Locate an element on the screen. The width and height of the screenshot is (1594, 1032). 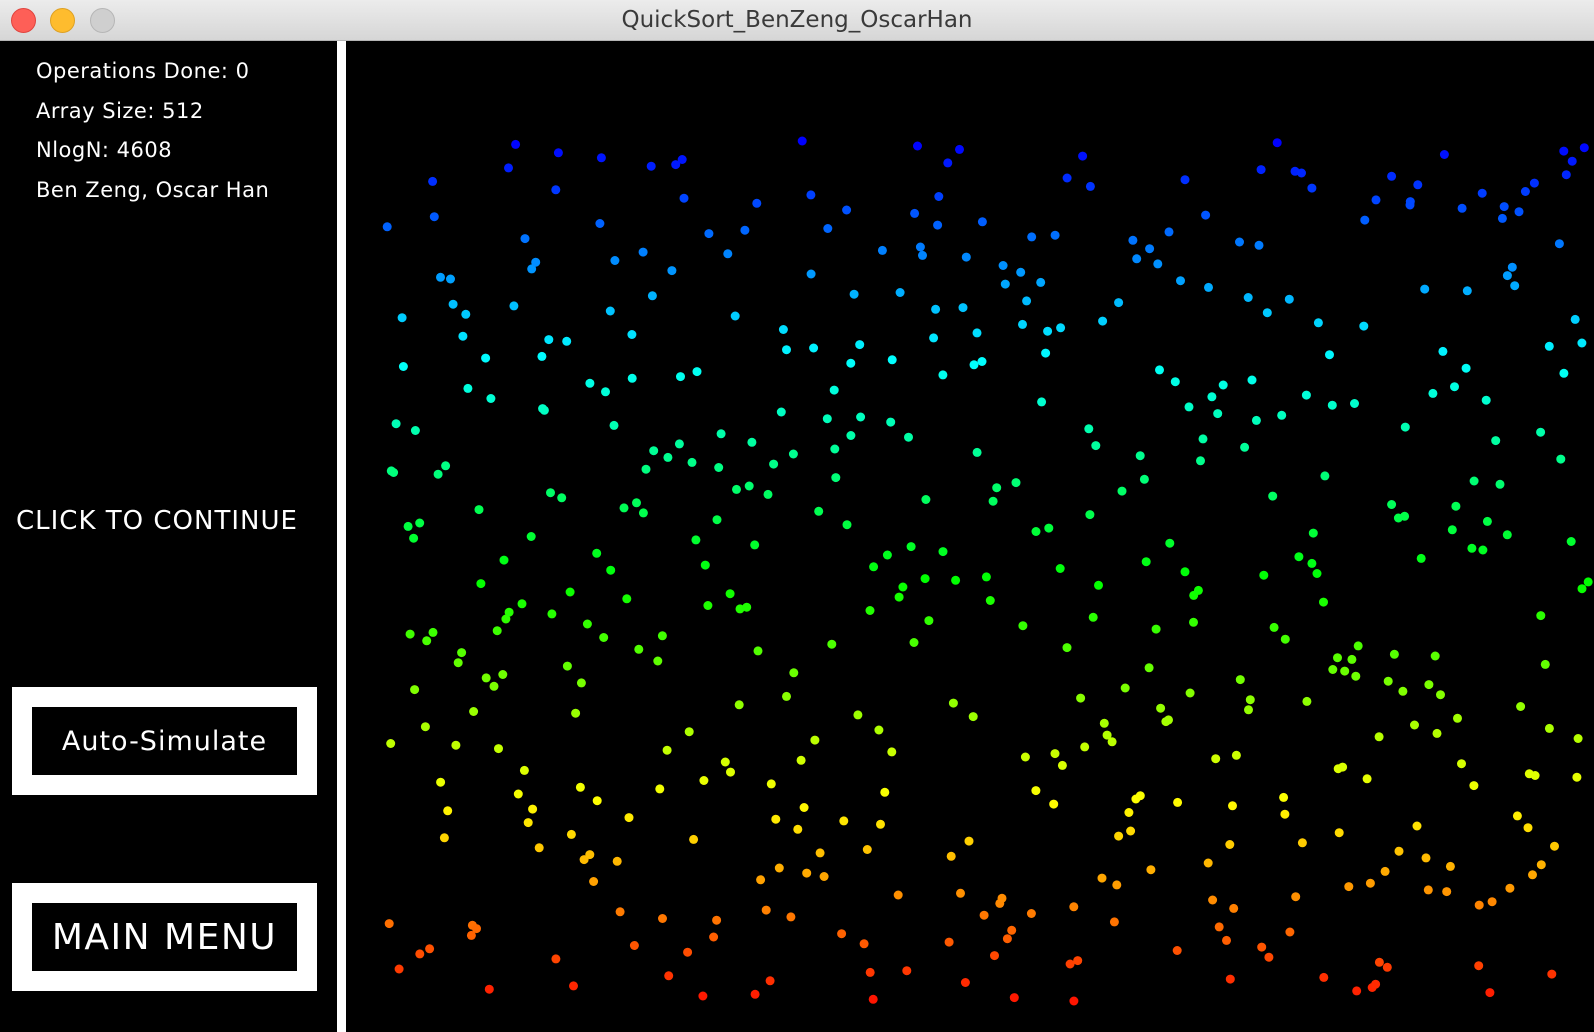
minimize-window-button is located at coordinates (62, 20).